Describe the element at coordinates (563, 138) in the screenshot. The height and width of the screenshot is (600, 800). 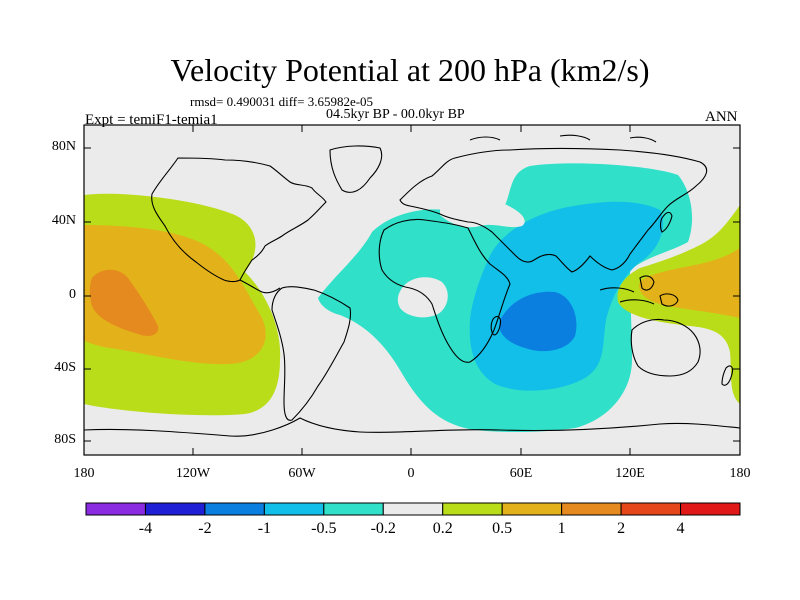
I see `arctic-islands` at that location.